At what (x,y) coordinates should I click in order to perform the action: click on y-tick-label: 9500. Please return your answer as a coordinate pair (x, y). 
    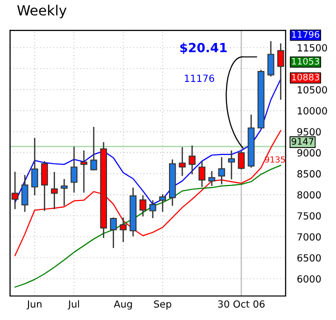
    Looking at the image, I should click on (309, 132).